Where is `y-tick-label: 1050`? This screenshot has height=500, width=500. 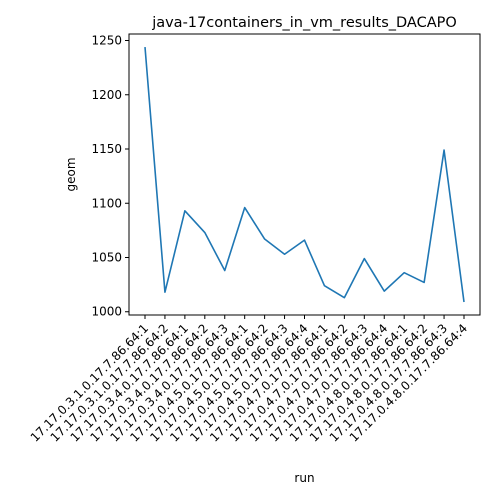 y-tick-label: 1050 is located at coordinates (106, 257).